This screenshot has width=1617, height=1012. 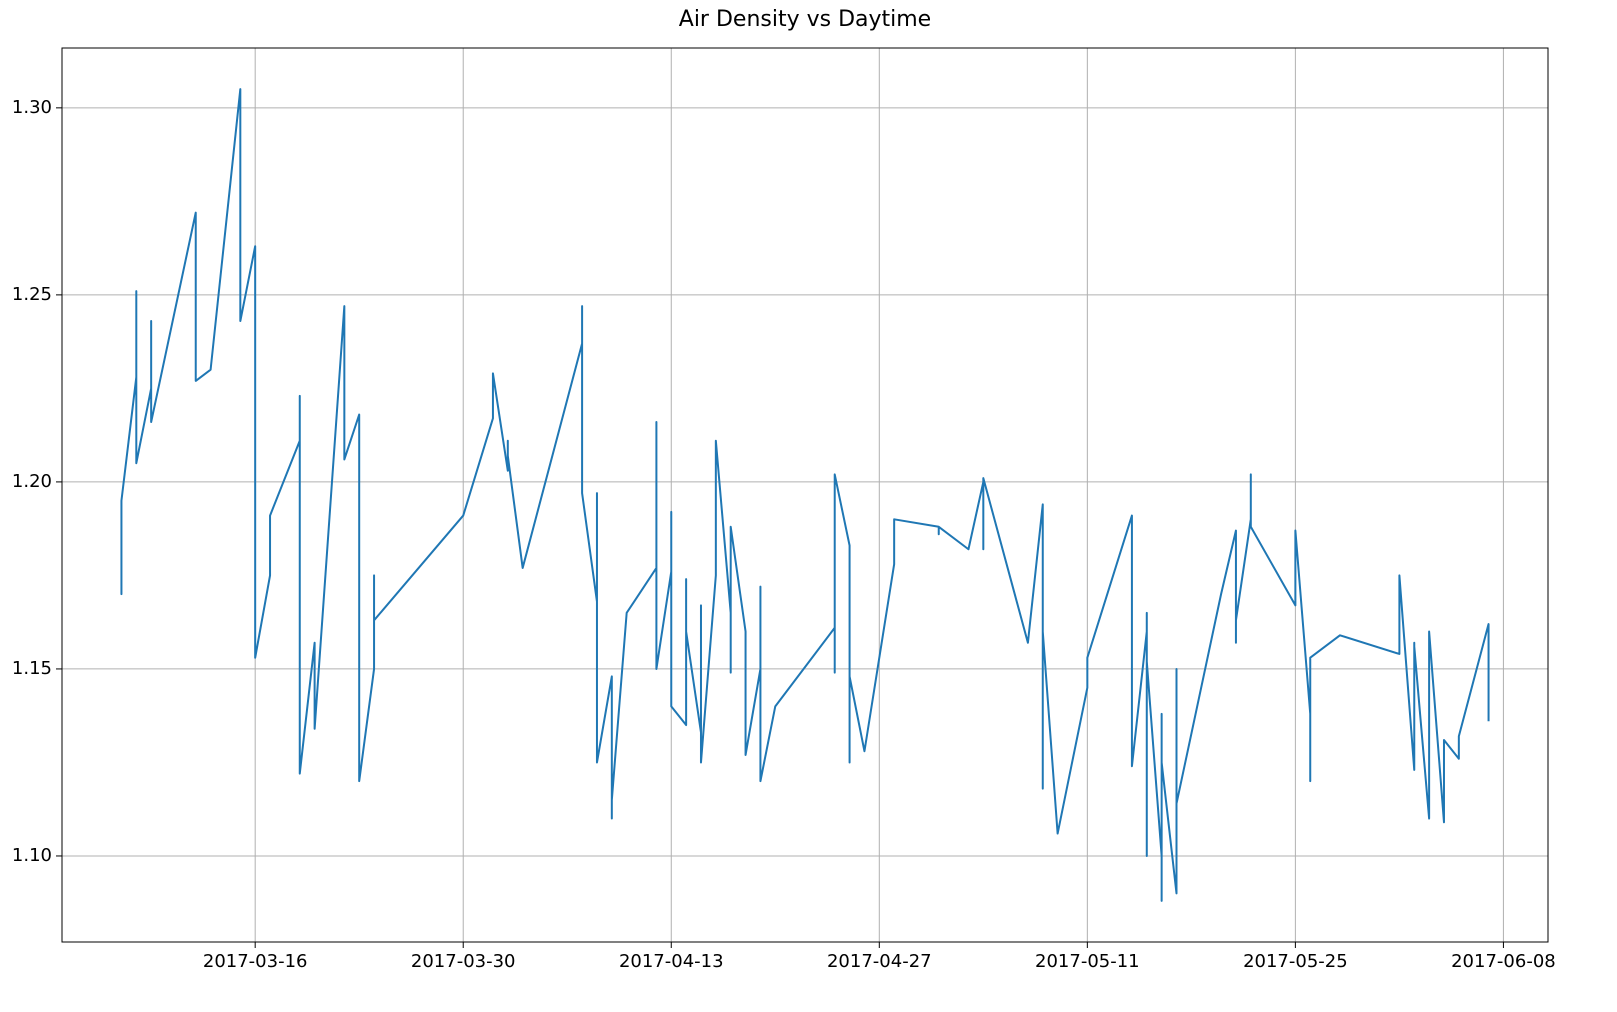 I want to click on x-tick-label: 2017-05-25, so click(x=1295, y=961).